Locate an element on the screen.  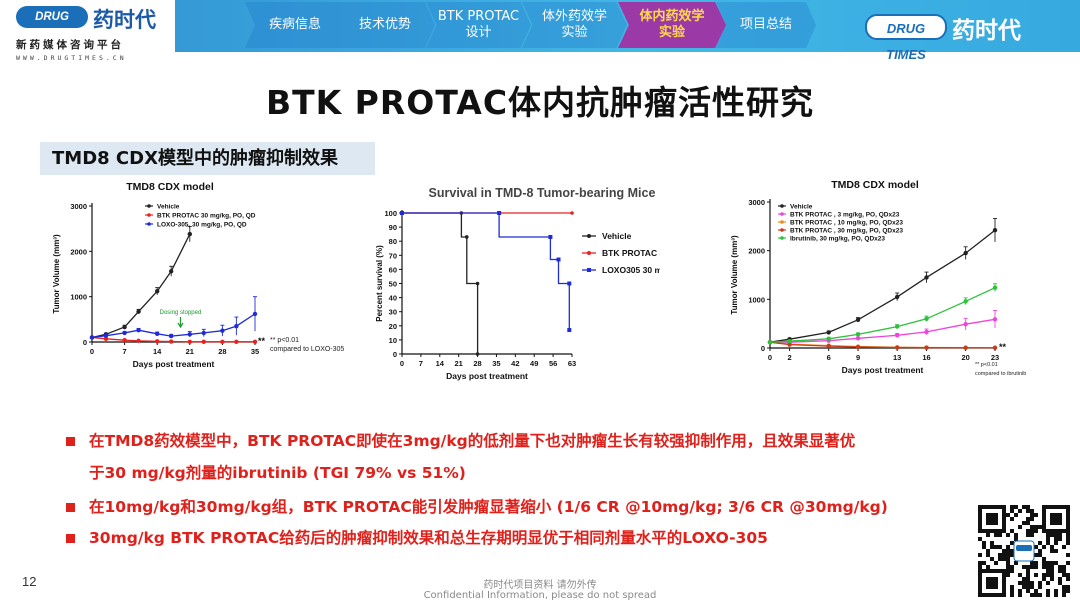
y-tick-label: 10 is located at coordinates (393, 340).